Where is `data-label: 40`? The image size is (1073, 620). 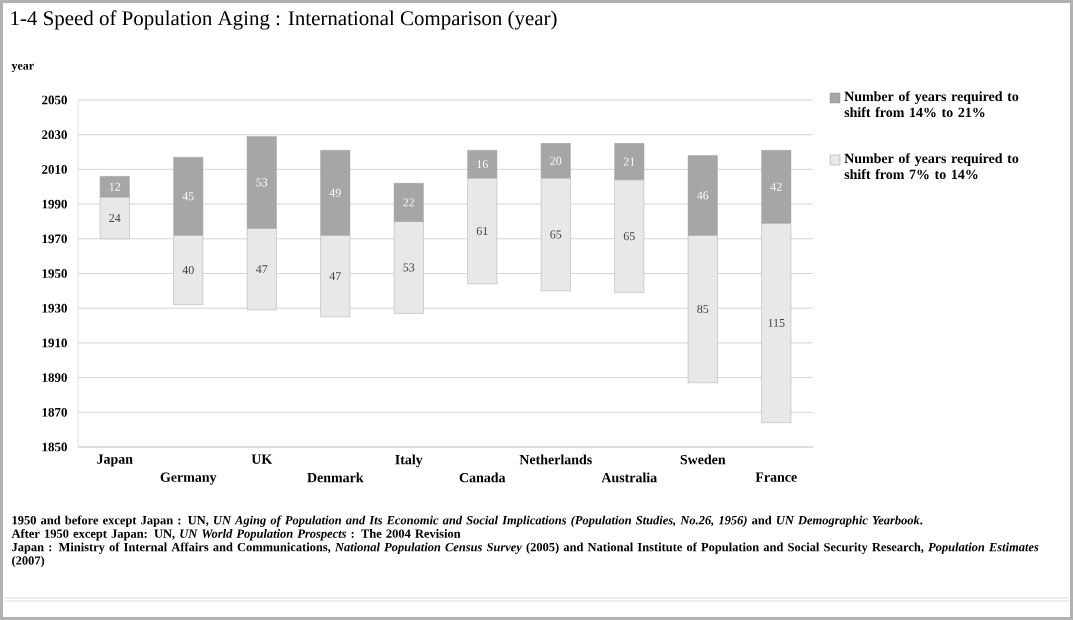 data-label: 40 is located at coordinates (188, 270).